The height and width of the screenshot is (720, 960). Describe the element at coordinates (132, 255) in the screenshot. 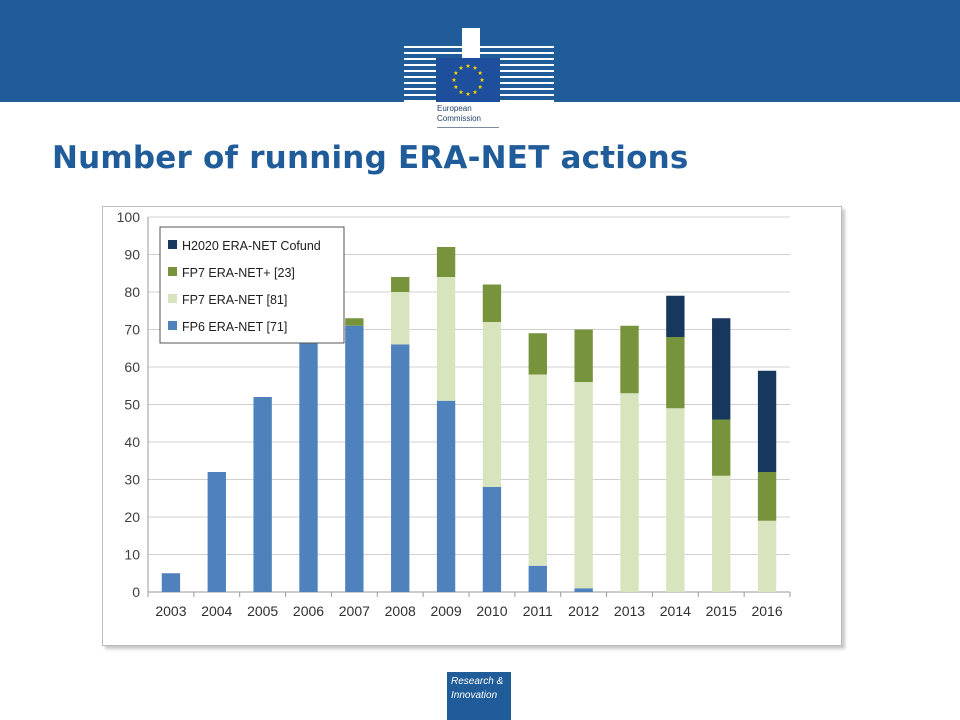

I see `y-tick-label: 90` at that location.